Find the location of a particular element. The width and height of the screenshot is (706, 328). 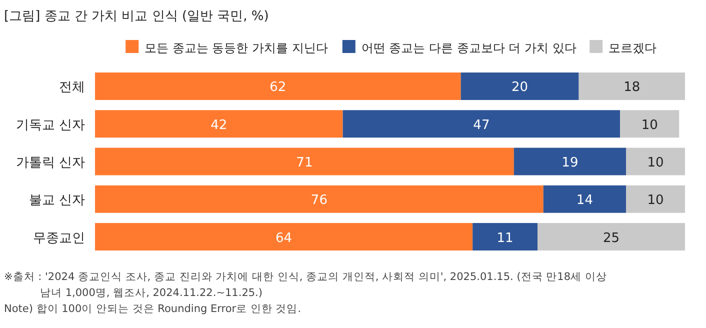

data-label: 20 is located at coordinates (520, 88).